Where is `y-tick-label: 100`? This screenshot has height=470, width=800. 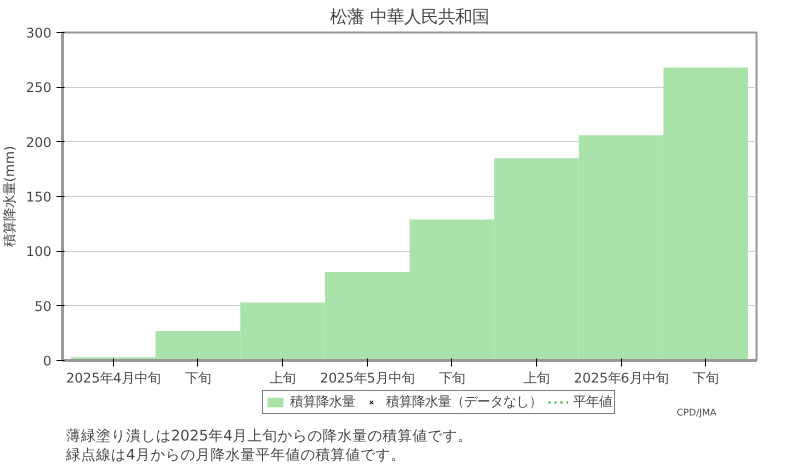 y-tick-label: 100 is located at coordinates (39, 252).